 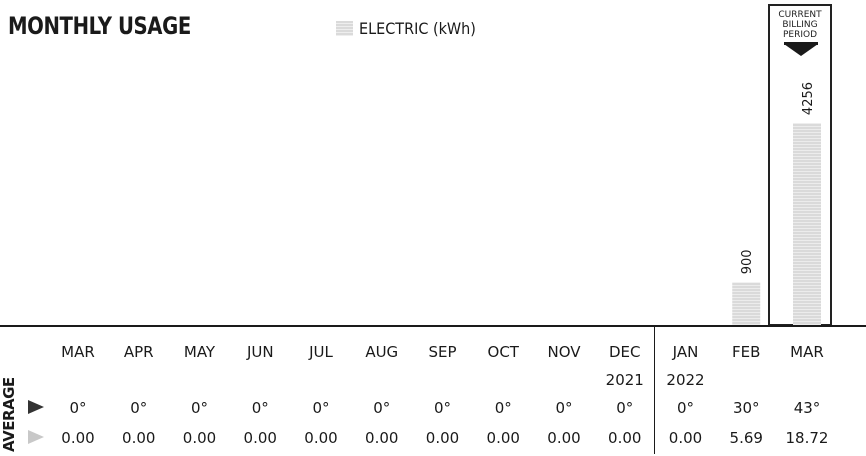 What do you see at coordinates (503, 352) in the screenshot?
I see `month-label: OCT` at bounding box center [503, 352].